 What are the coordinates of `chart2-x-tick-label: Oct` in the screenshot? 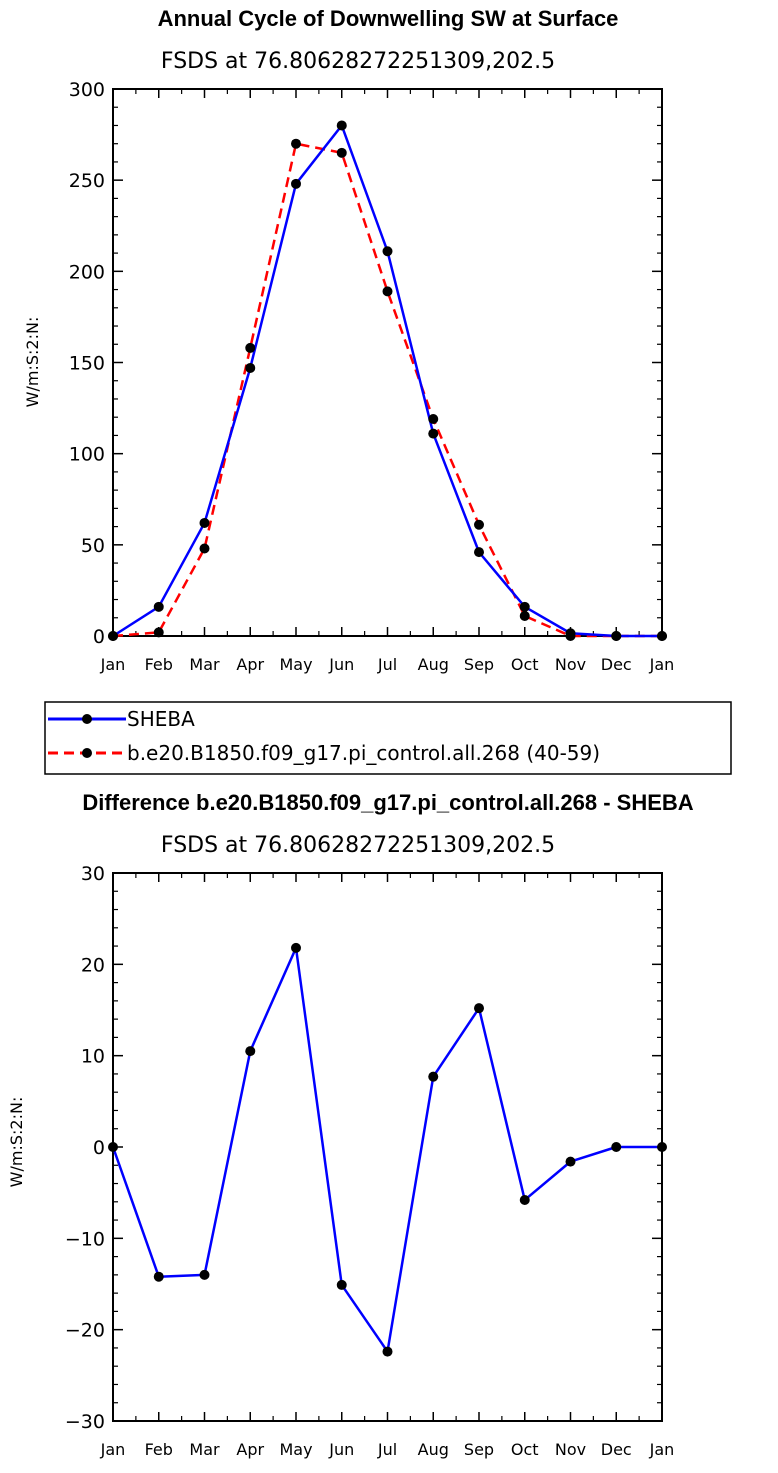 It's located at (525, 1449).